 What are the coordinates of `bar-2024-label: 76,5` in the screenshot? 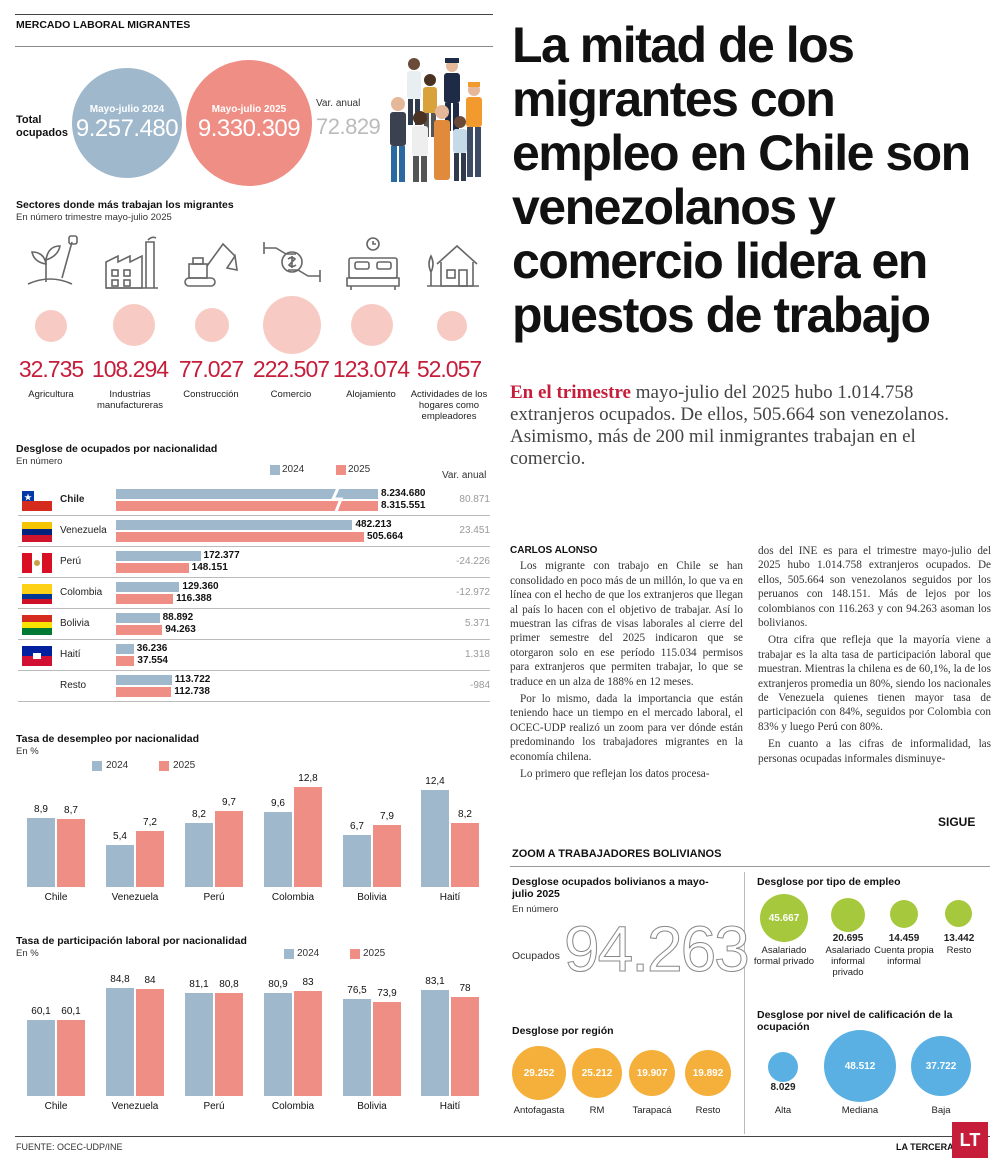 It's located at (357, 990).